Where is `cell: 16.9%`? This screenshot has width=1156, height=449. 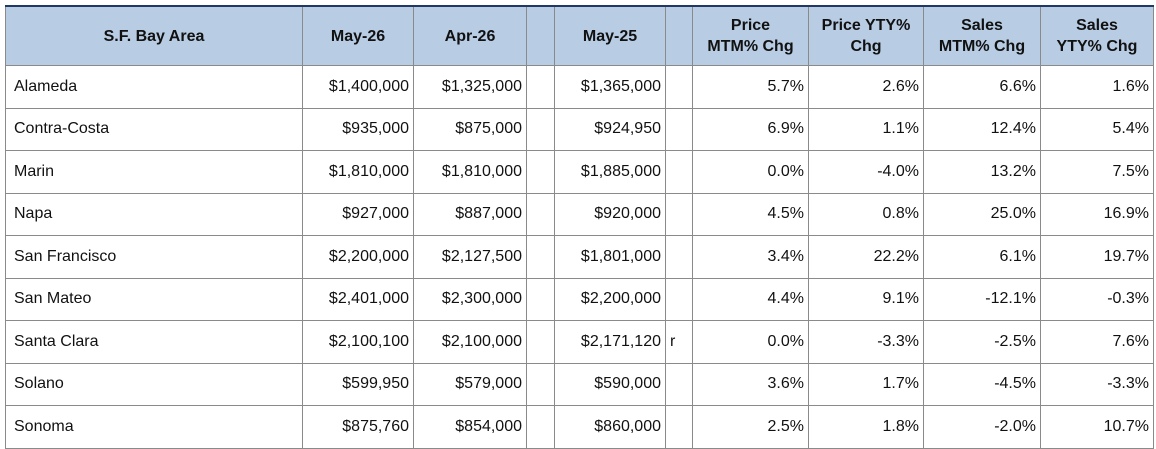 cell: 16.9% is located at coordinates (1097, 214).